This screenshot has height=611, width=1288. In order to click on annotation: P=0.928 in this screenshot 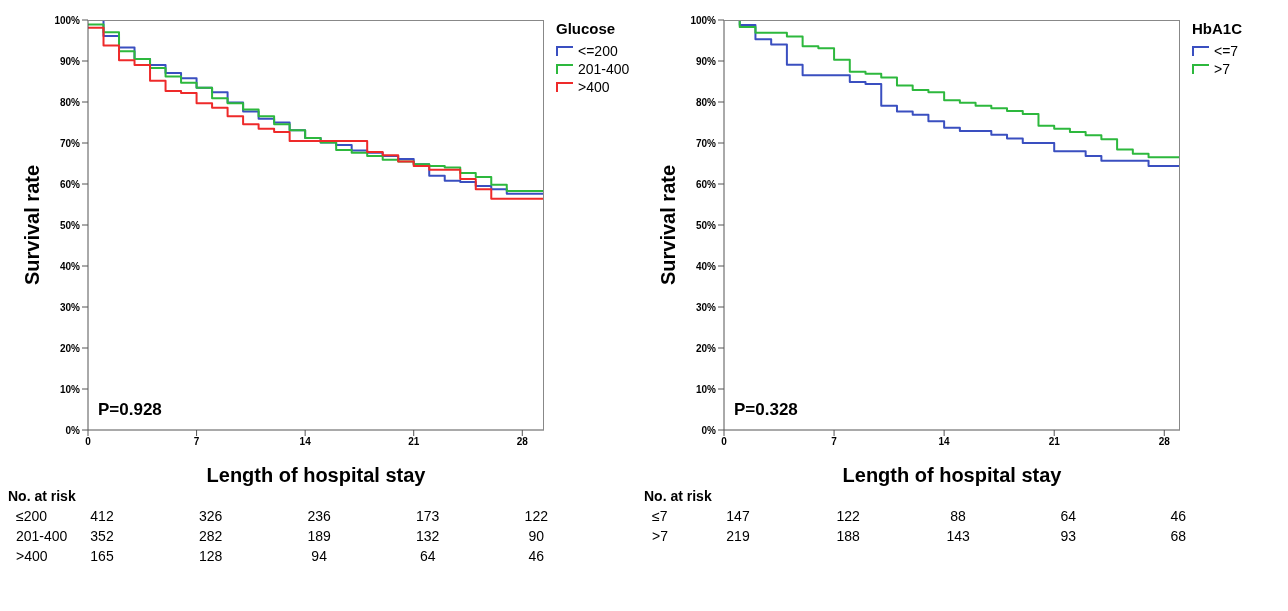, I will do `click(130, 410)`.